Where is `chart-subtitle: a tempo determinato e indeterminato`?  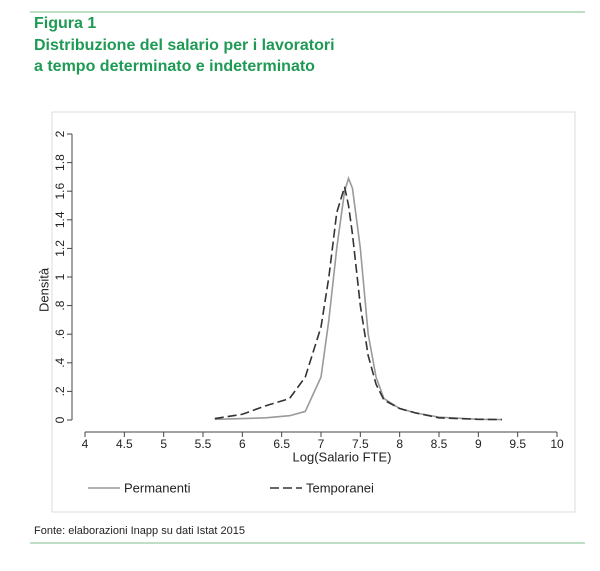
chart-subtitle: a tempo determinato e indeterminato is located at coordinates (174, 66).